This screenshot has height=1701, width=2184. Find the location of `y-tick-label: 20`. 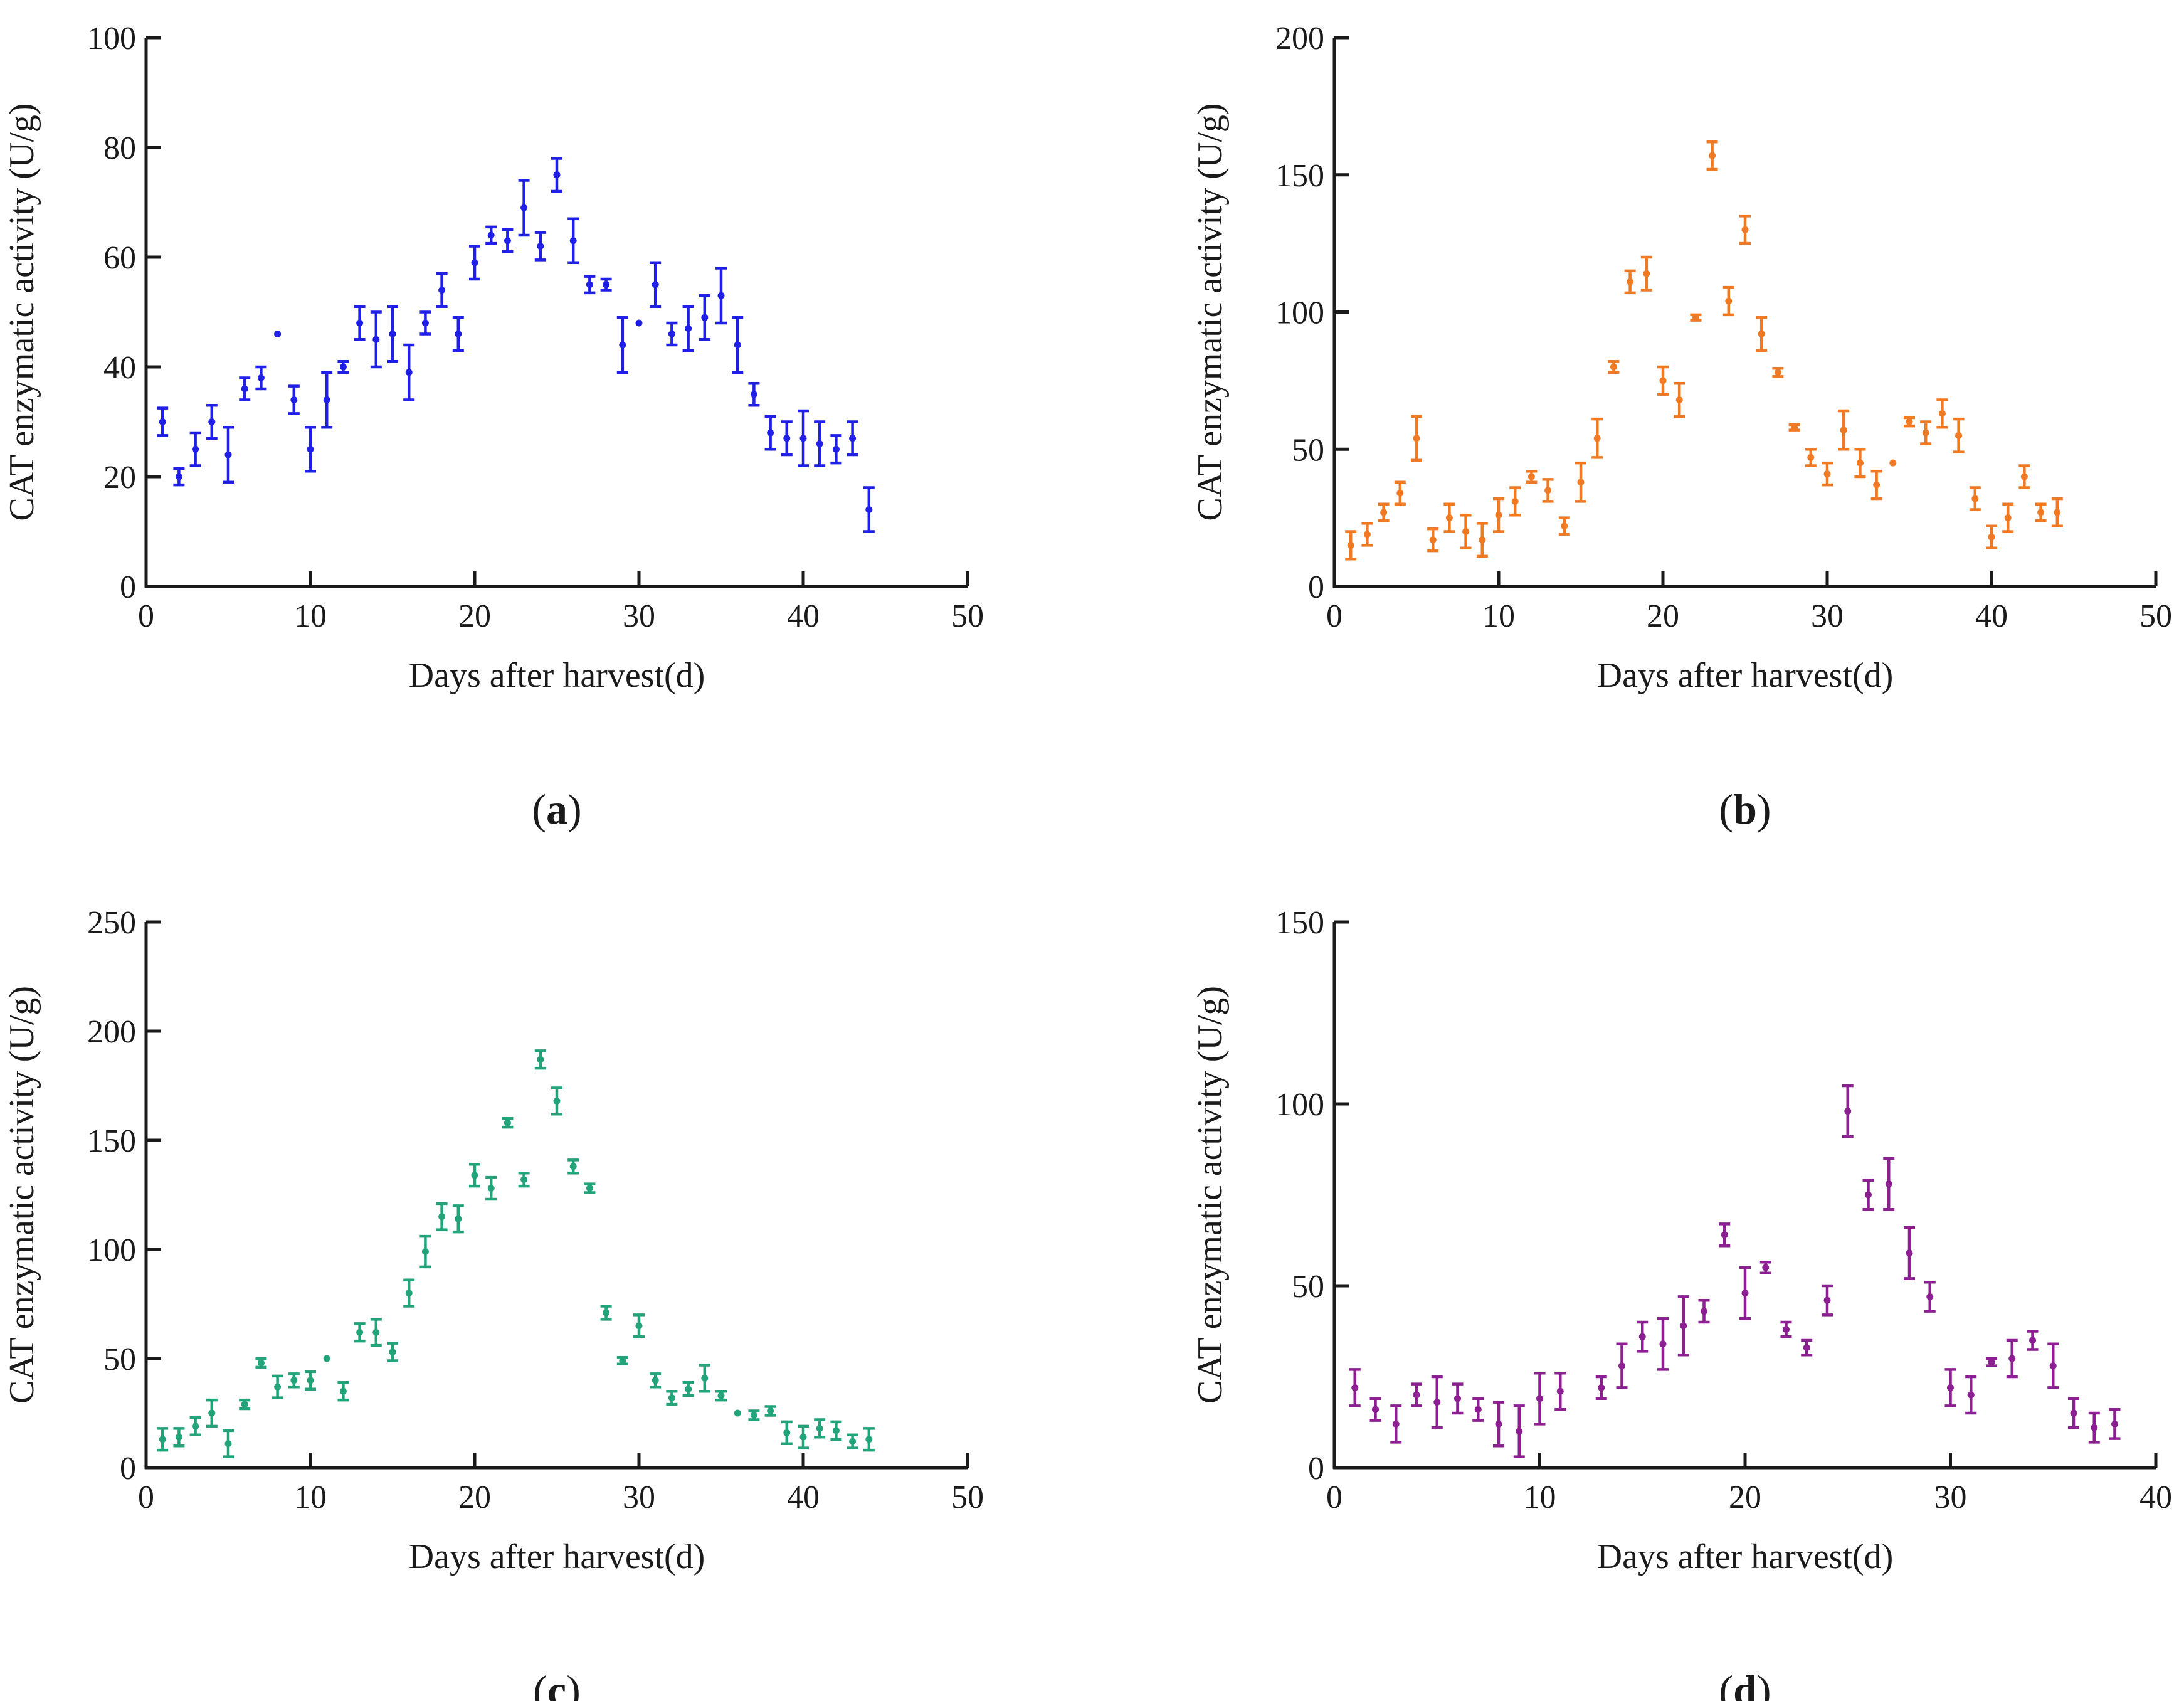

y-tick-label: 20 is located at coordinates (120, 477).